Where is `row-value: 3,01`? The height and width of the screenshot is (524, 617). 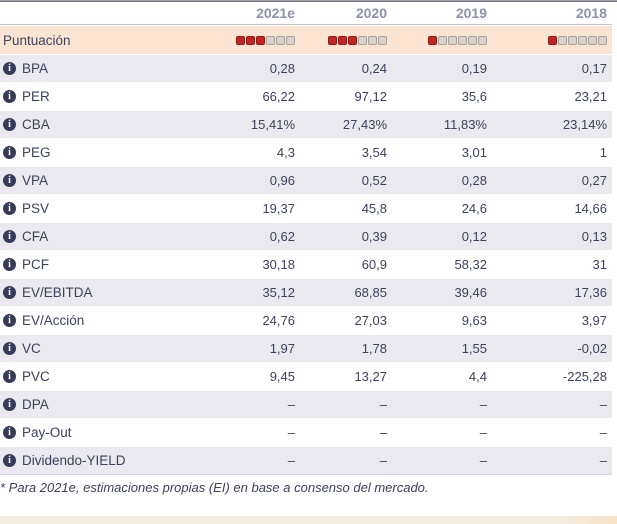 row-value: 3,01 is located at coordinates (474, 152).